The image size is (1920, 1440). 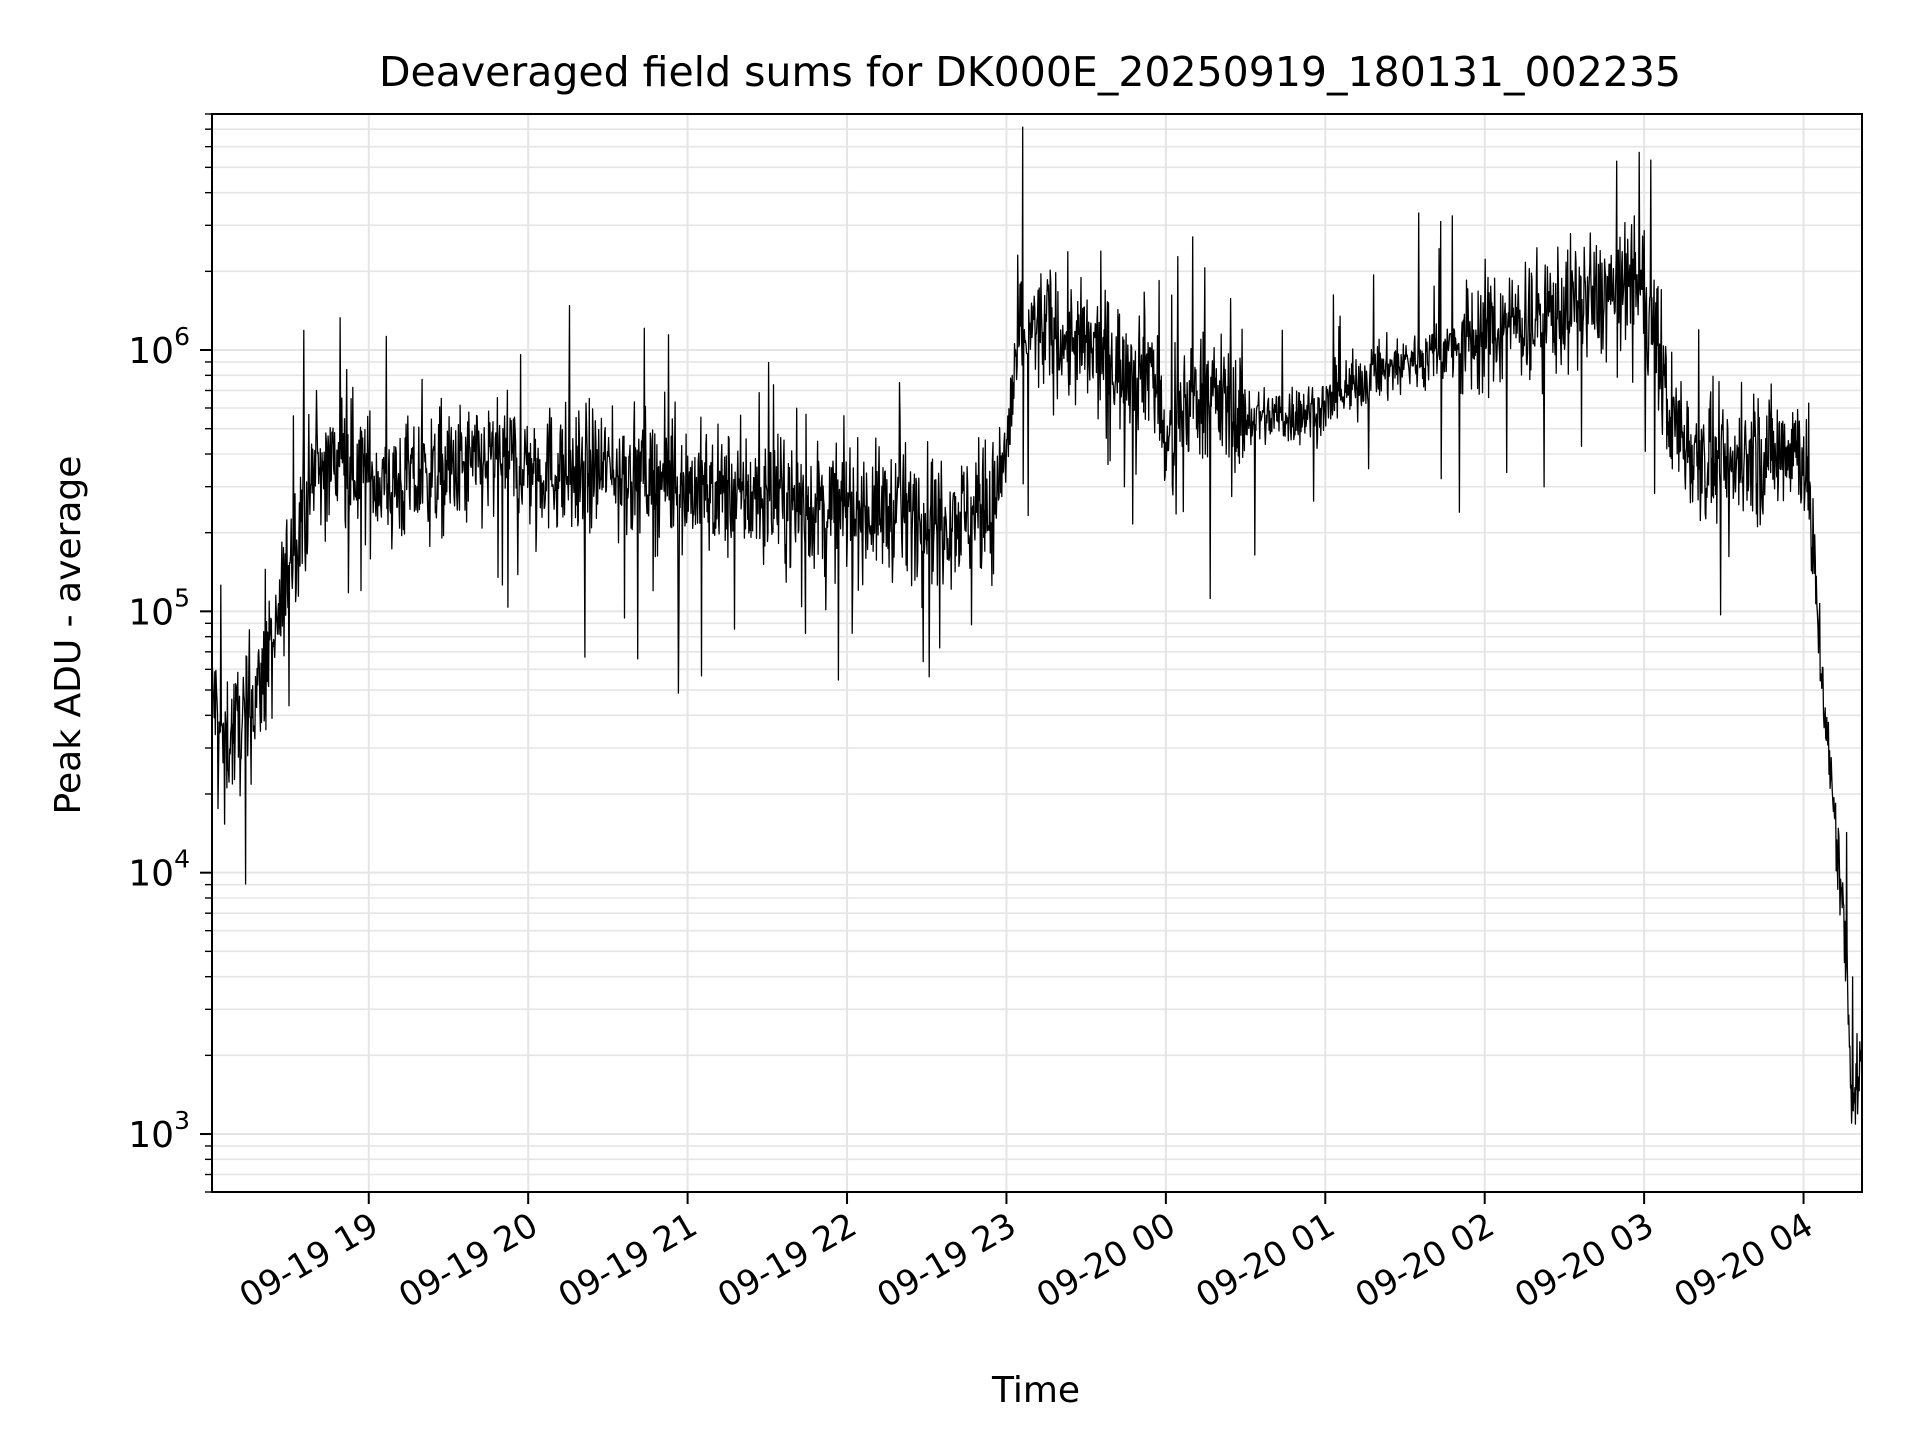 What do you see at coordinates (182, 859) in the screenshot?
I see `y-tick-exponent: 4` at bounding box center [182, 859].